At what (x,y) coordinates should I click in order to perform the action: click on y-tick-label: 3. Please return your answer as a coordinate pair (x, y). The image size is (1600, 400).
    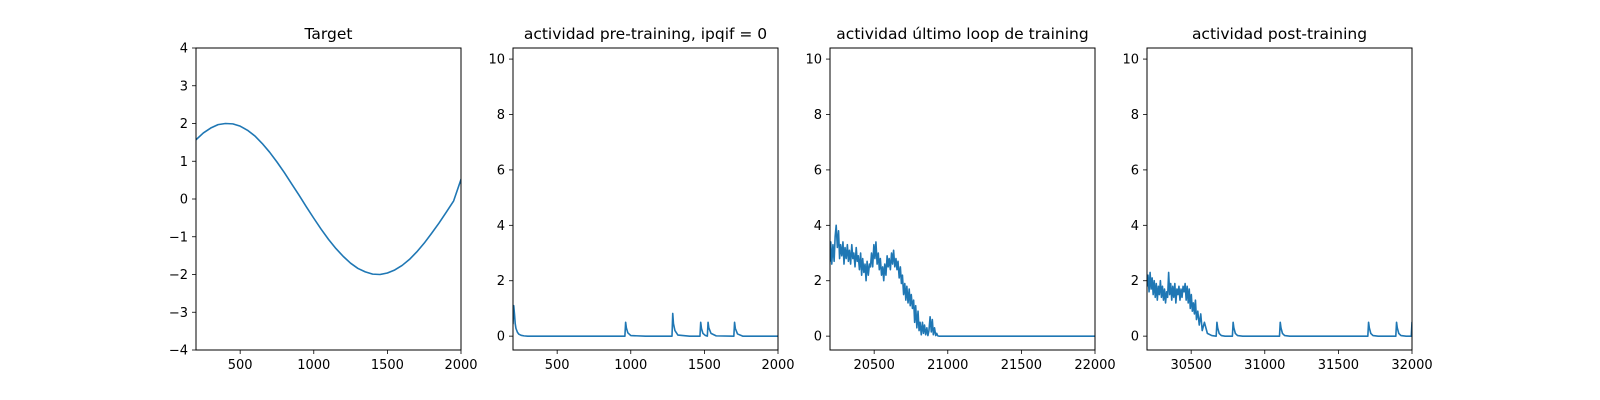
    Looking at the image, I should click on (184, 86).